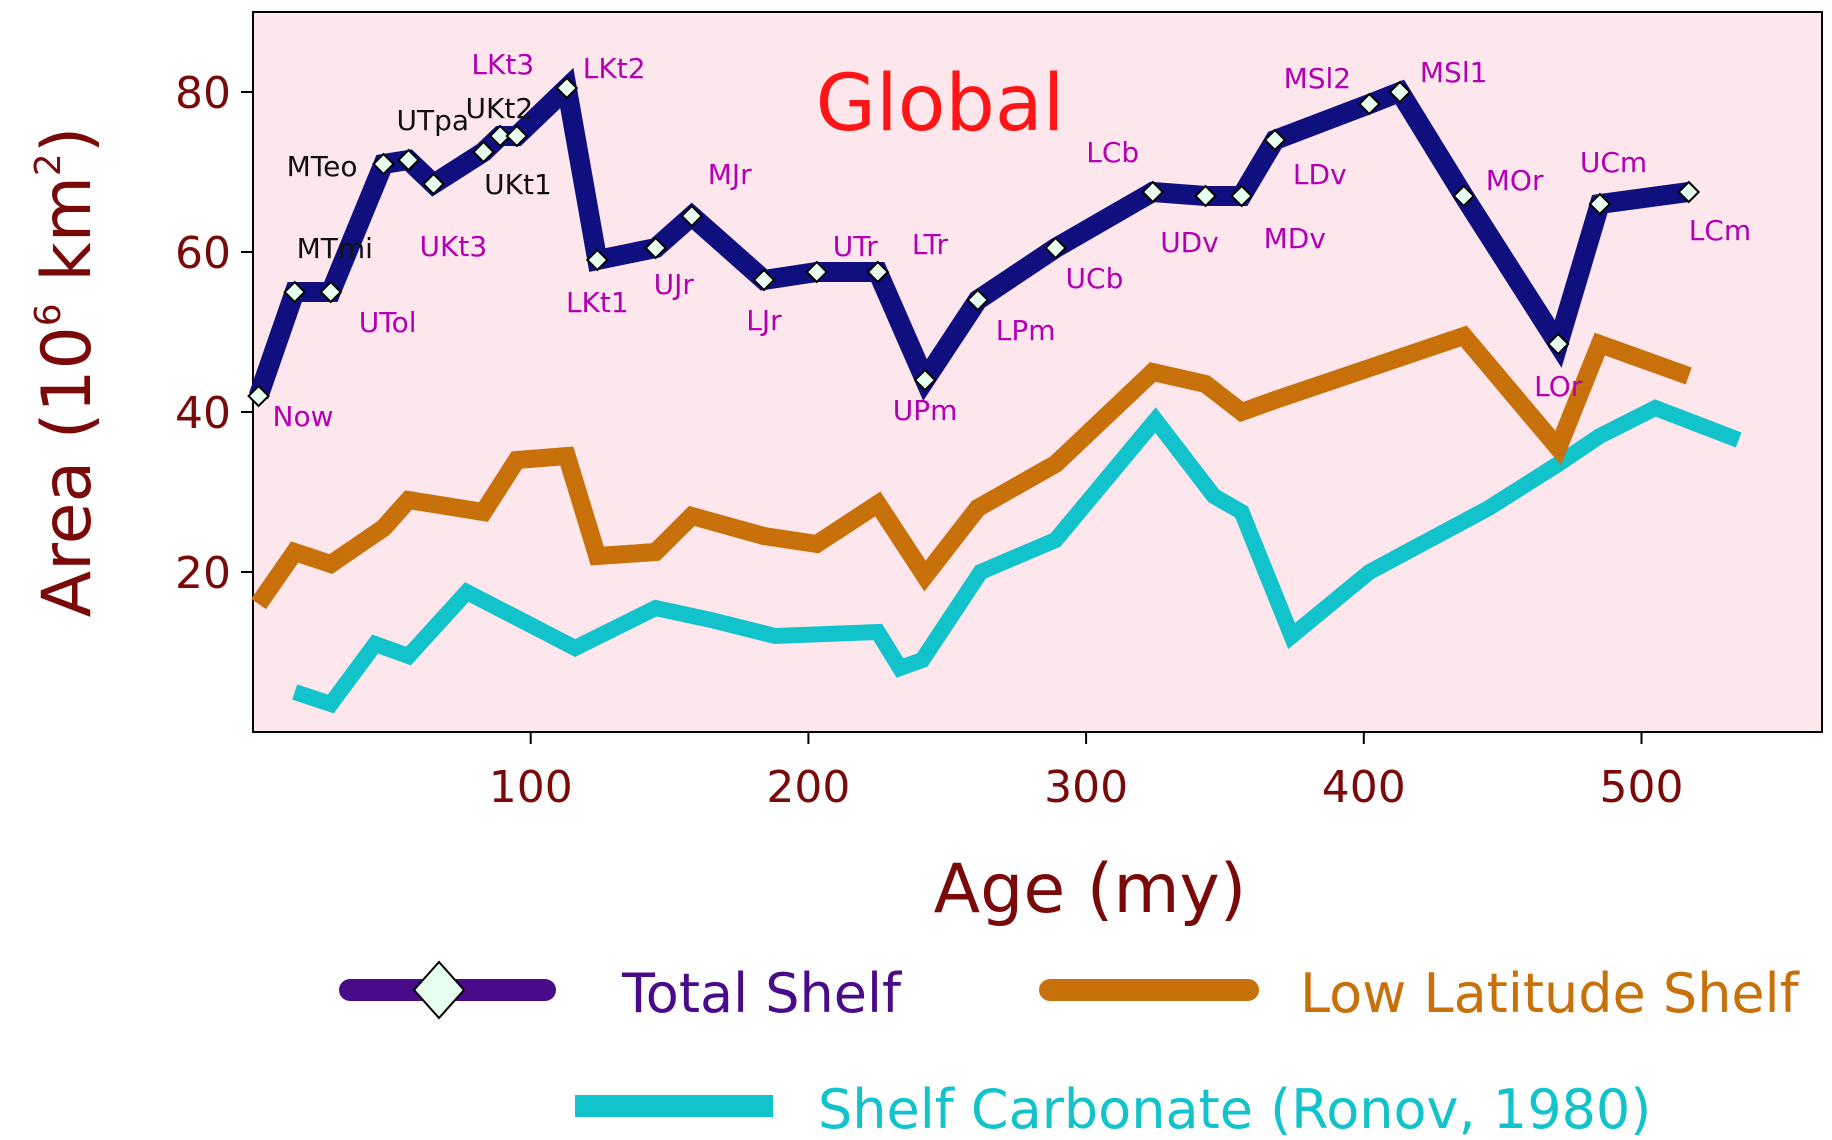  I want to click on point-label: LKt2, so click(614, 68).